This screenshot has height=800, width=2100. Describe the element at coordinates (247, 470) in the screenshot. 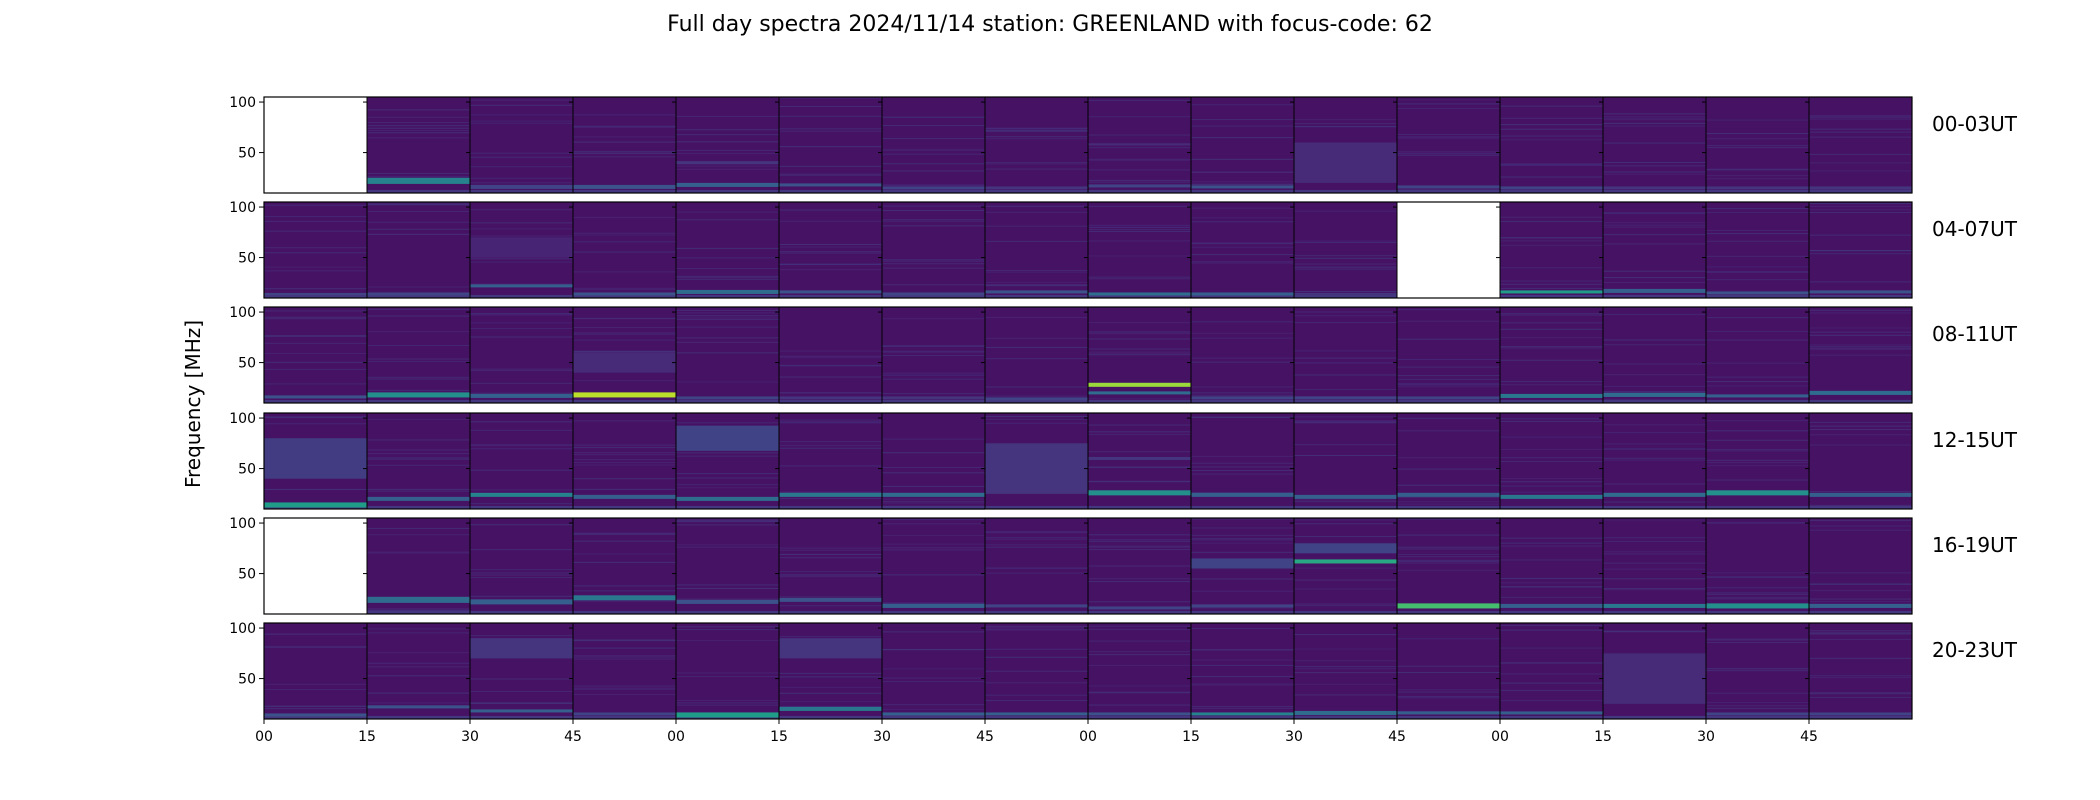

I see `y-tick-label: 50` at that location.